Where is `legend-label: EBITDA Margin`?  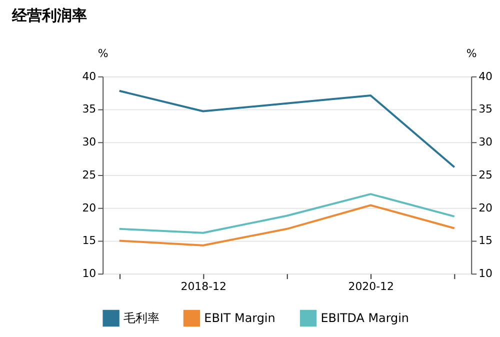
legend-label: EBITDA Margin is located at coordinates (364, 318).